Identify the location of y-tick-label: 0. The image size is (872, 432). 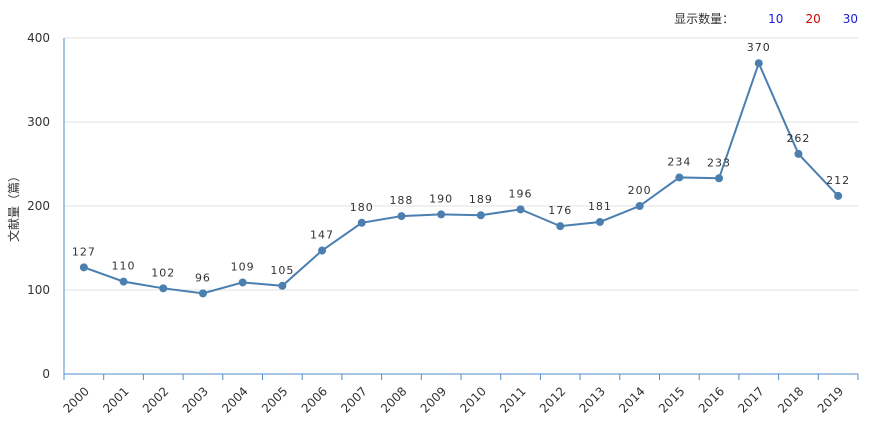
(46, 374).